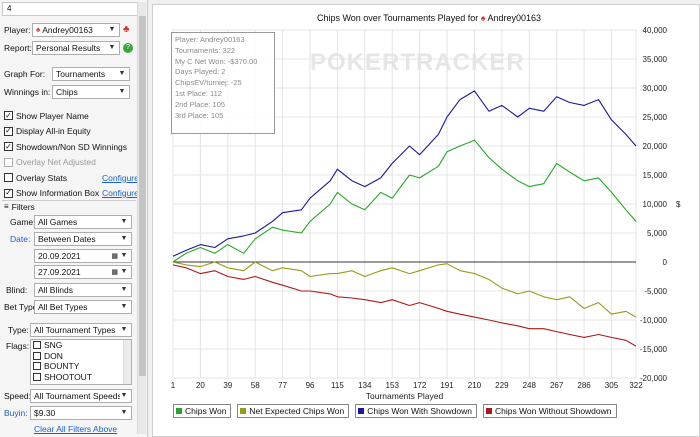  What do you see at coordinates (127, 362) in the screenshot?
I see `flags-scrollbar` at bounding box center [127, 362].